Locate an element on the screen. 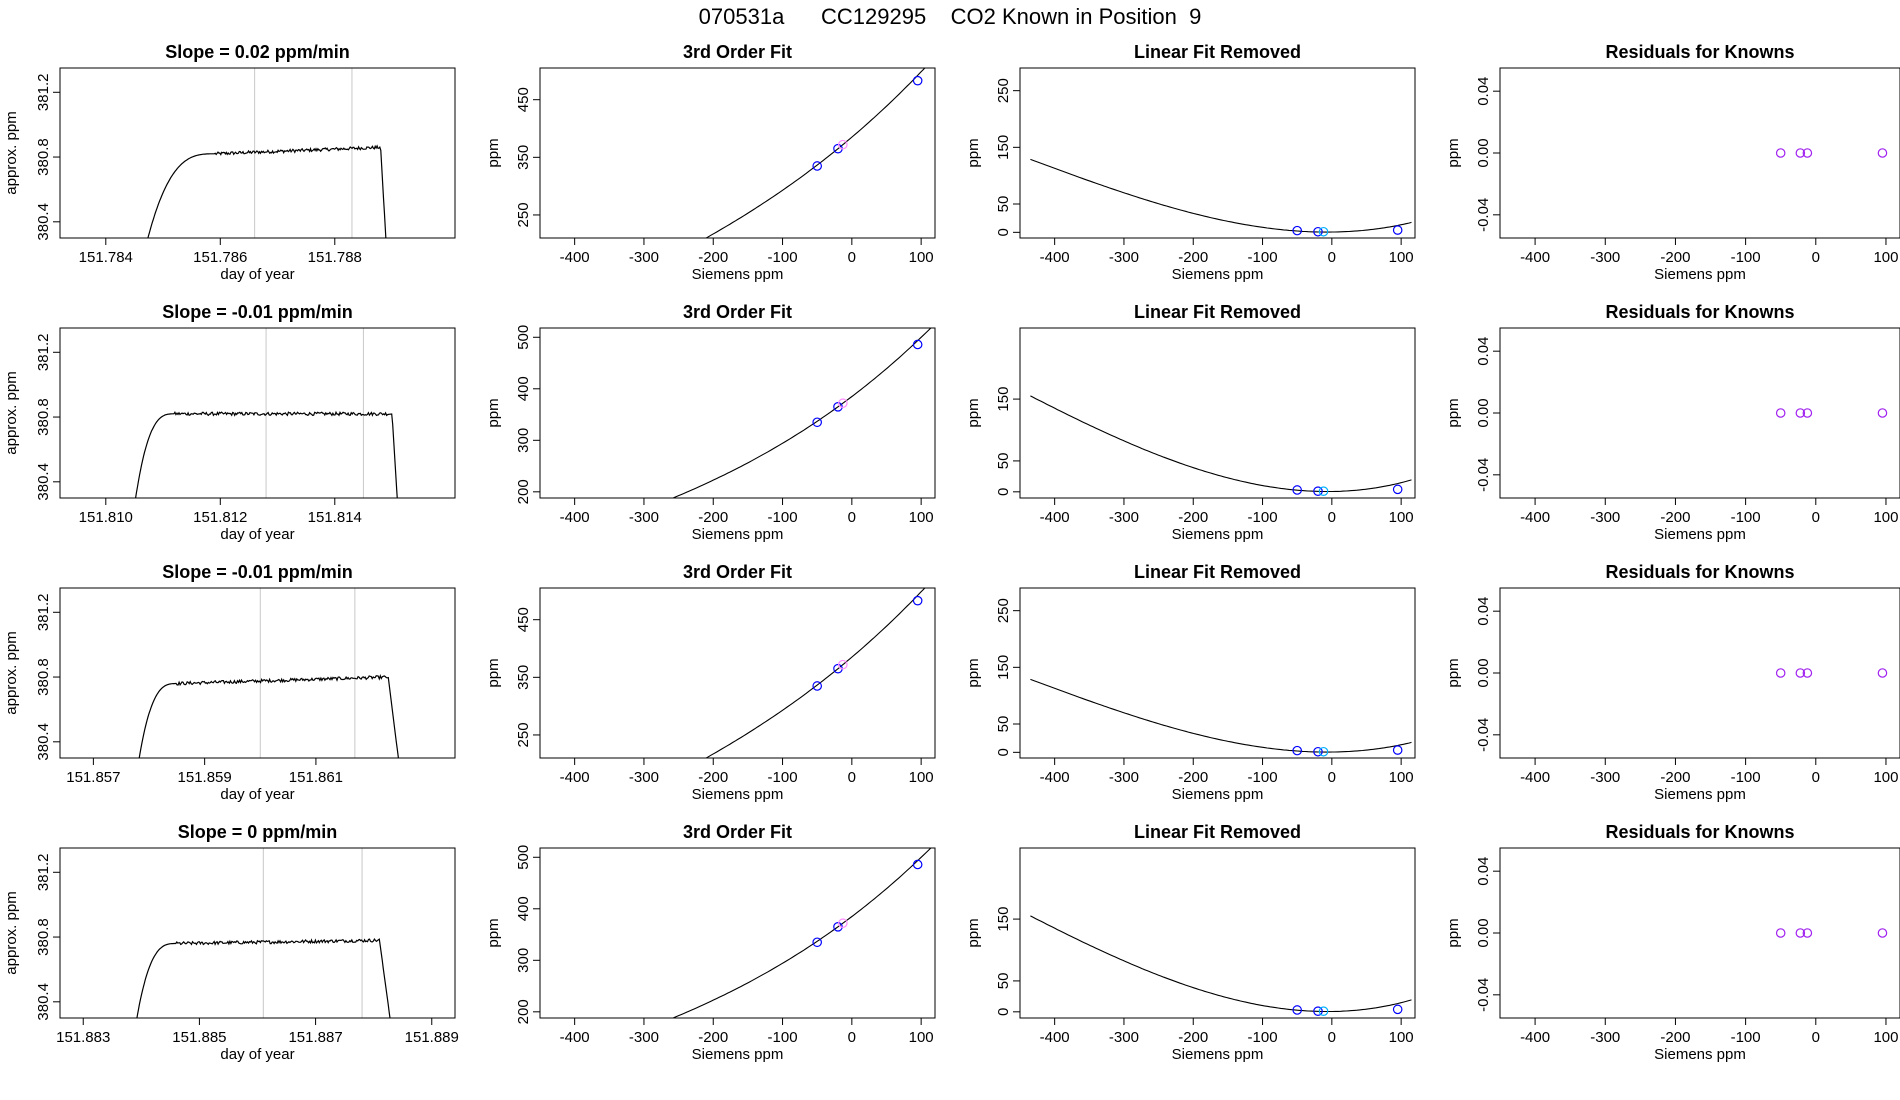 This screenshot has height=1100, width=1900. y-tick-label: 380.4 is located at coordinates (43, 1002).